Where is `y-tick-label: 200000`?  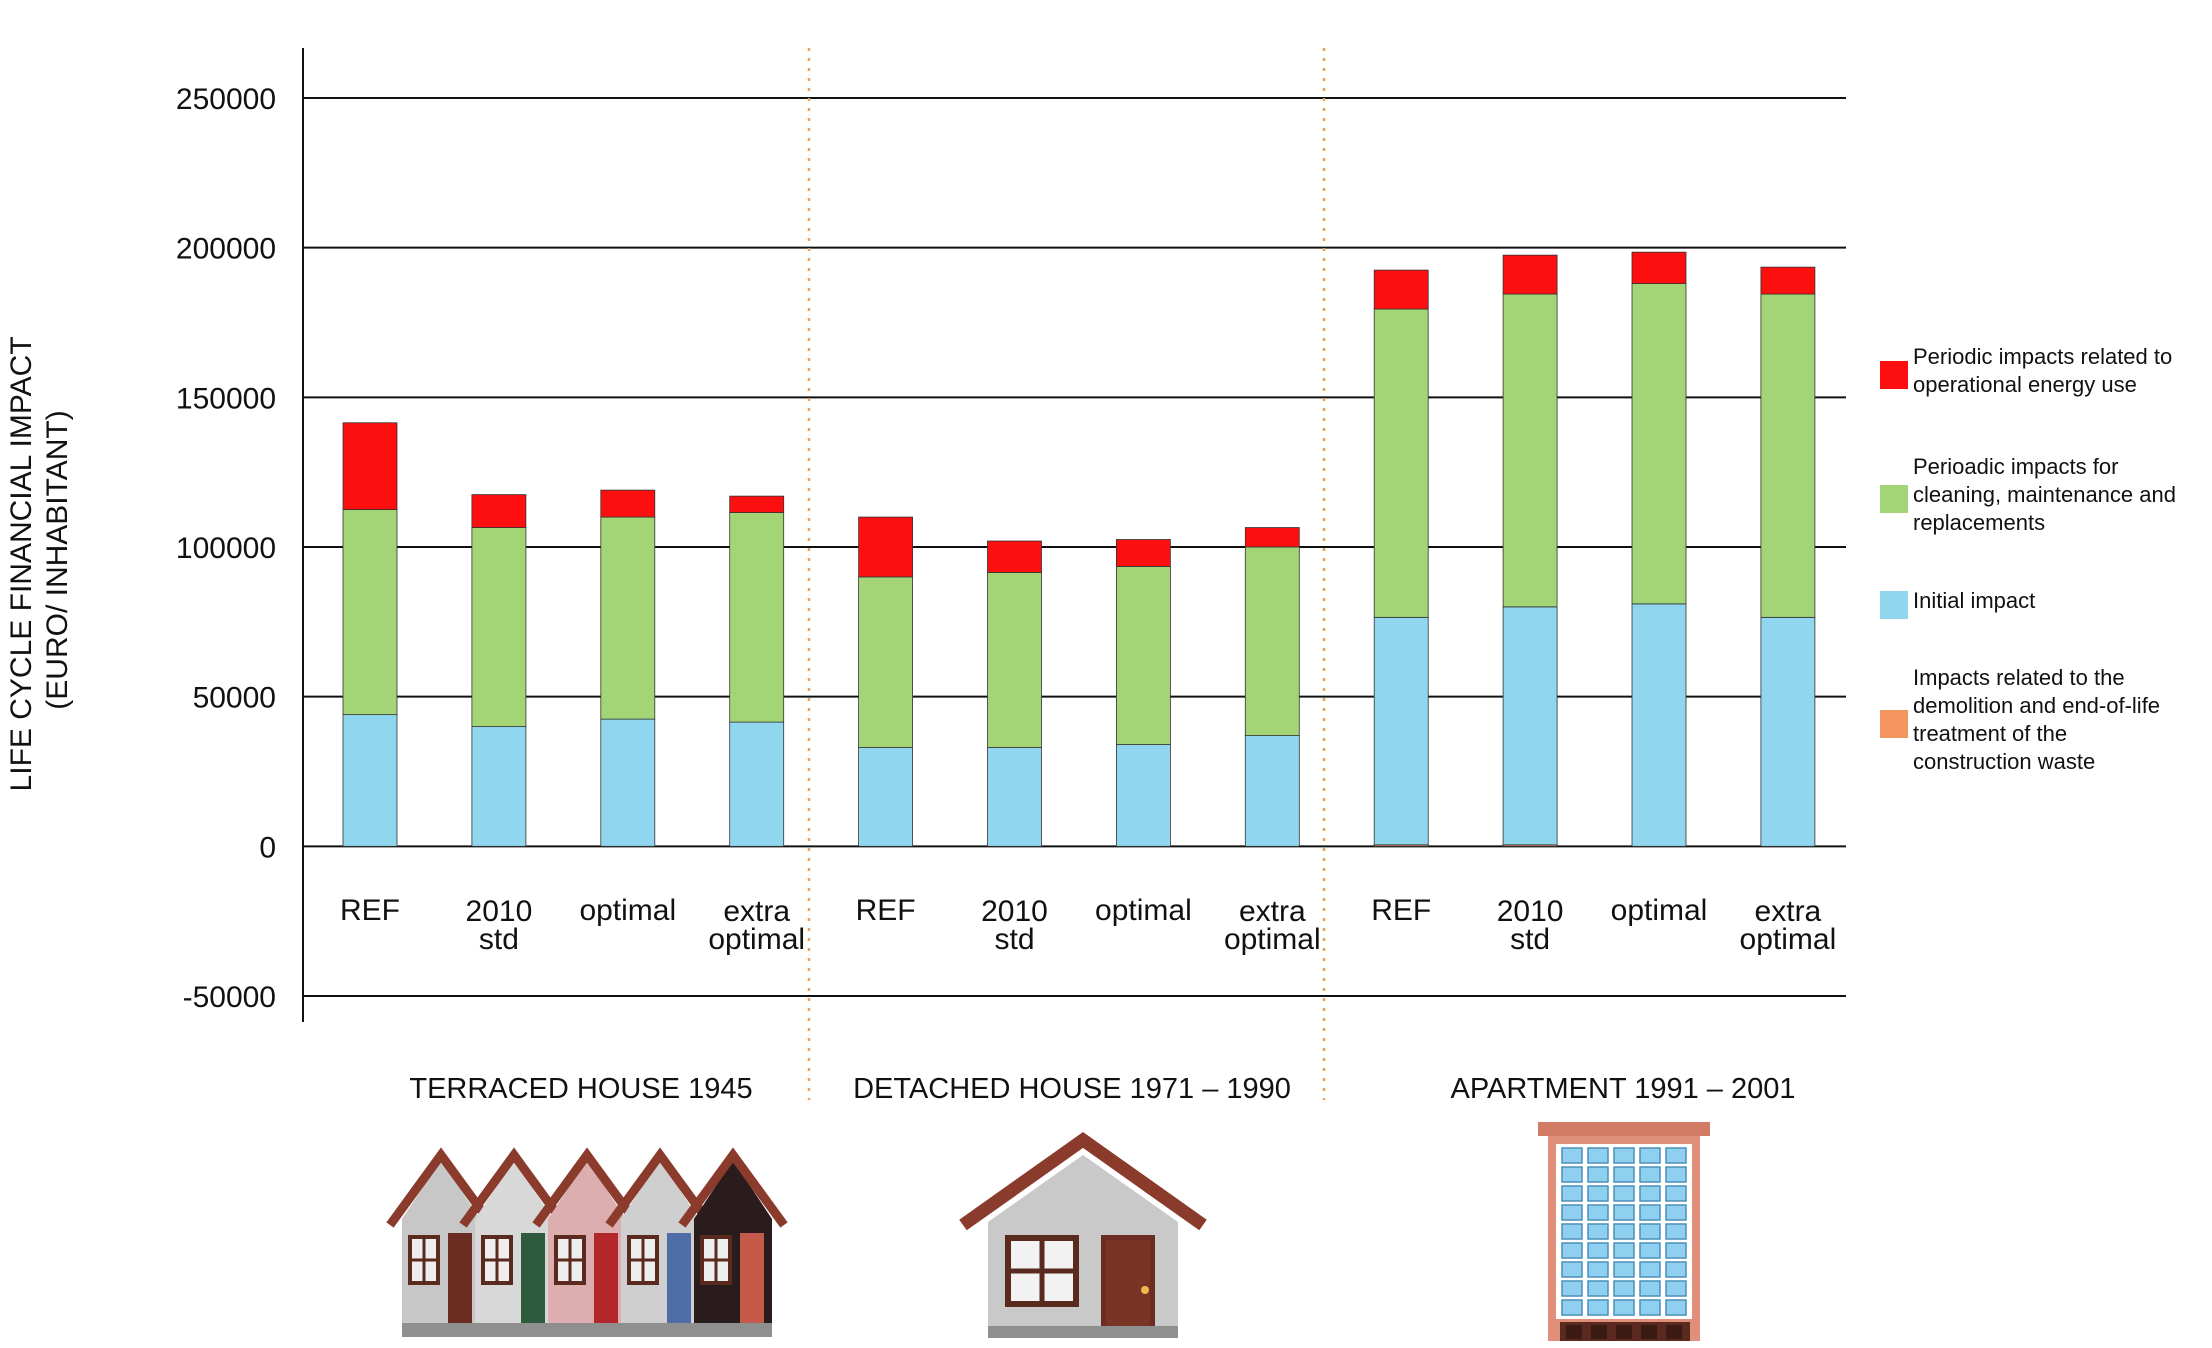
y-tick-label: 200000 is located at coordinates (226, 249).